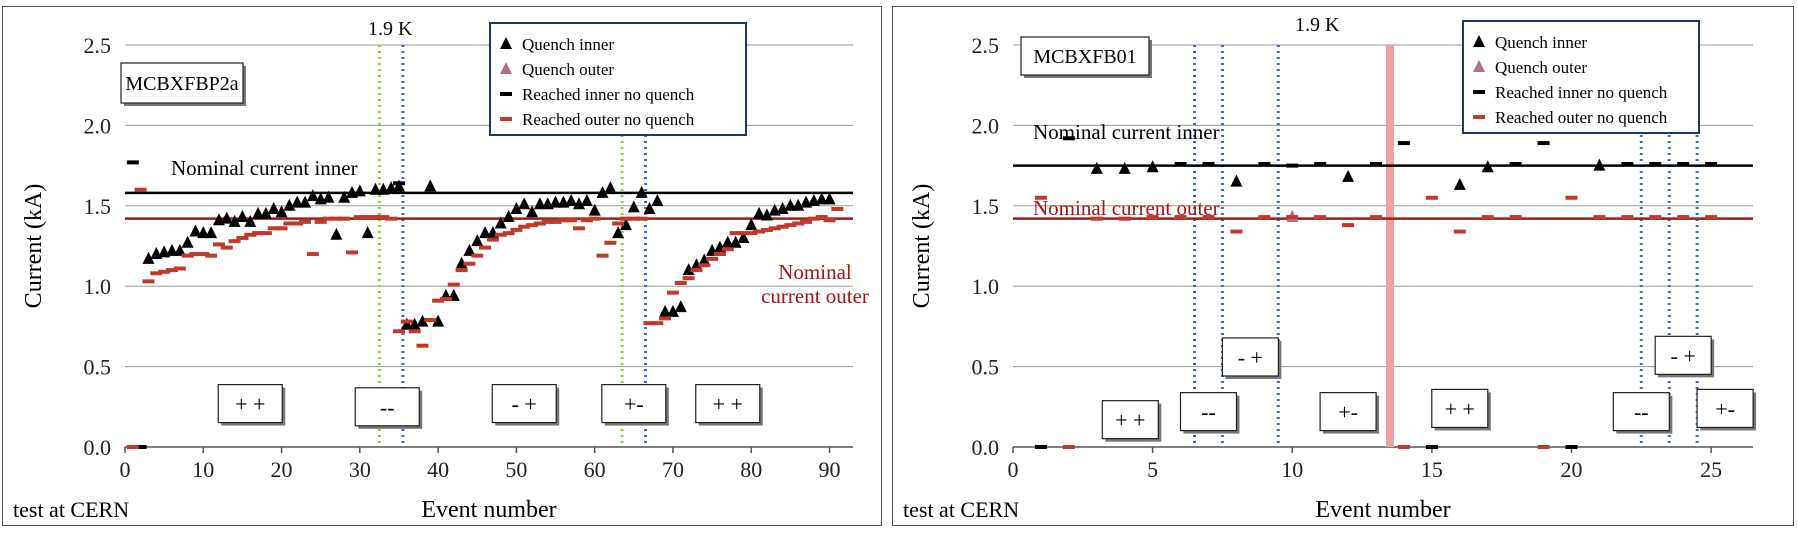  I want to click on y-tick-label: 0.5, so click(986, 367).